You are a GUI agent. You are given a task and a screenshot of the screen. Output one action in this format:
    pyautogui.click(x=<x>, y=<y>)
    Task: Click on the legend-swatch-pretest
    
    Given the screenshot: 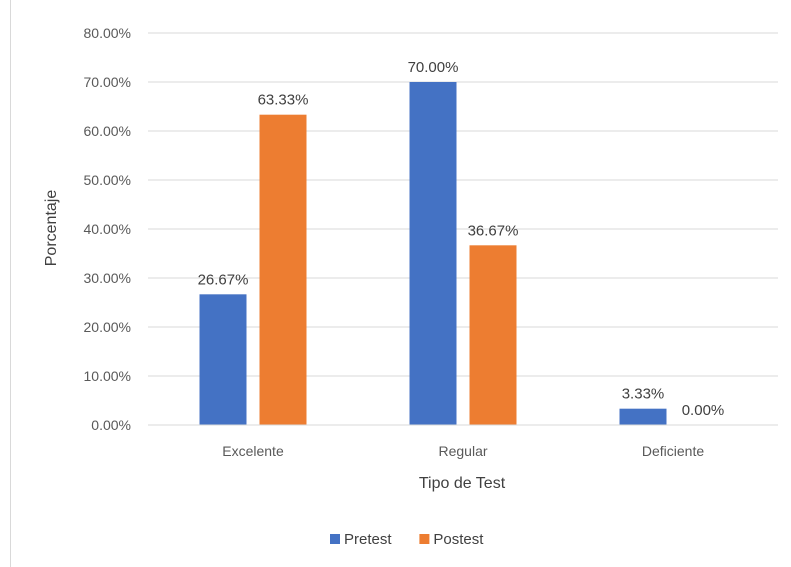 What is the action you would take?
    pyautogui.click(x=335, y=539)
    